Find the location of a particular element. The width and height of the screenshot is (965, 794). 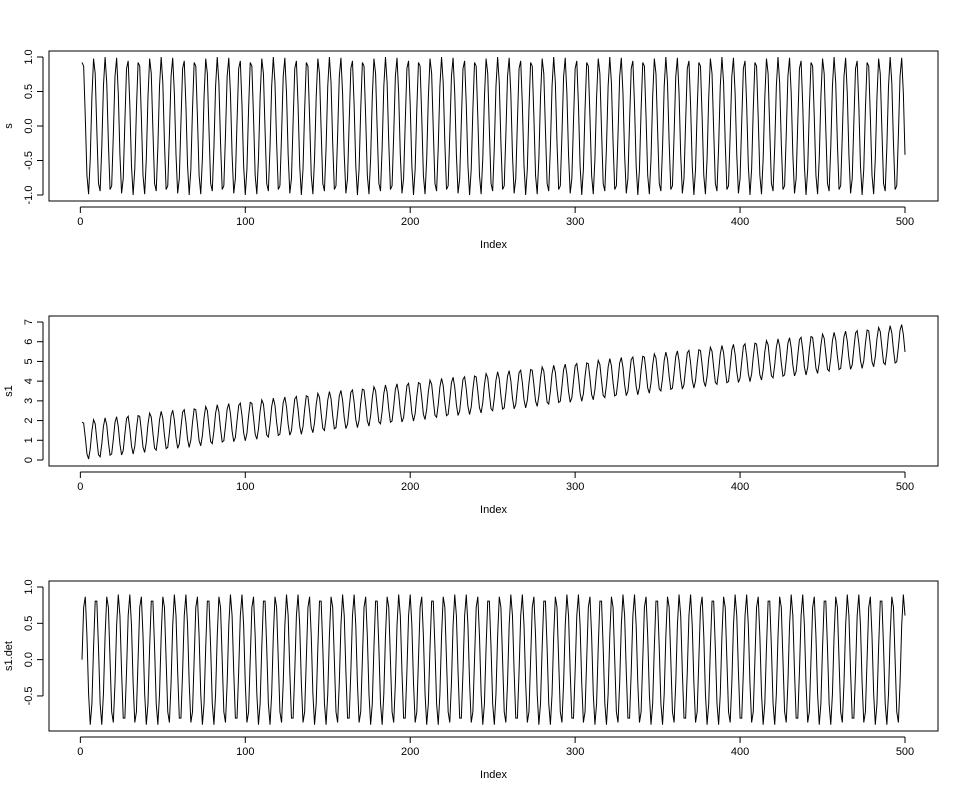

y-tick-label: -1.0 is located at coordinates (29, 195).